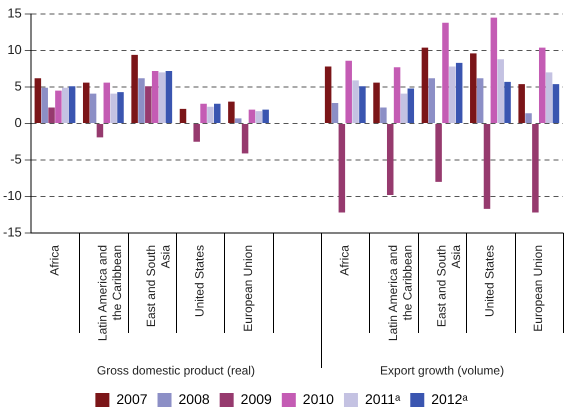 The image size is (567, 417). What do you see at coordinates (14, 13) in the screenshot?
I see `y-tick-label: 15` at bounding box center [14, 13].